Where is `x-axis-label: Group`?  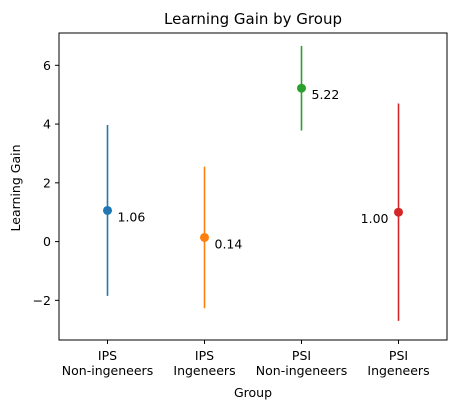
x-axis-label: Group is located at coordinates (253, 392).